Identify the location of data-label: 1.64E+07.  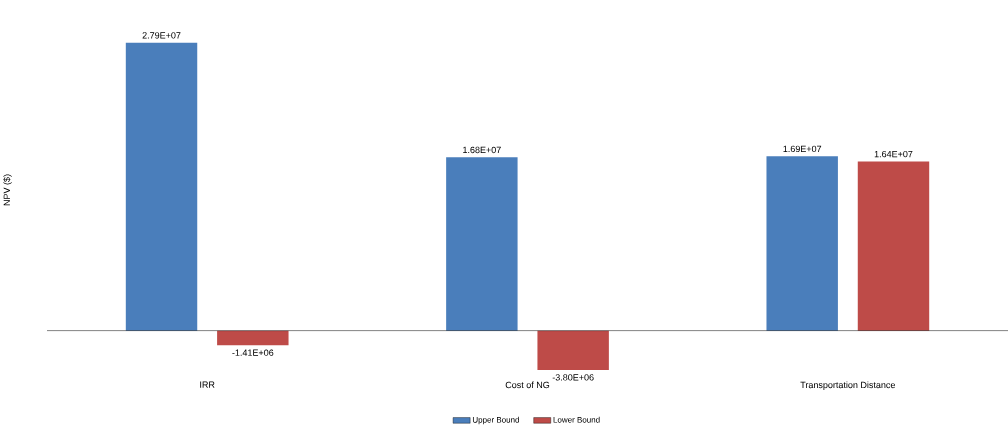
(893, 154).